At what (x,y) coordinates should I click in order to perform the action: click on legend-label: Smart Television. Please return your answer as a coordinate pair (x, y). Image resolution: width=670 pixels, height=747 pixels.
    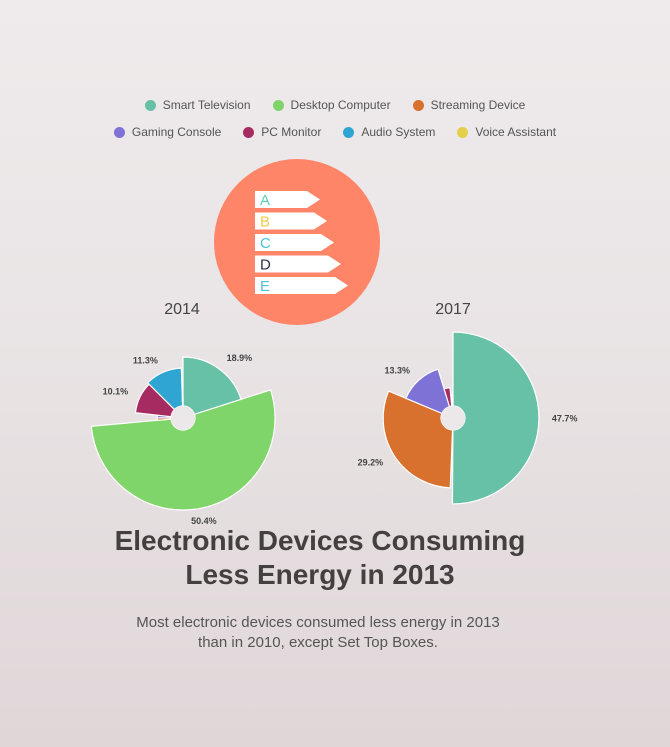
    Looking at the image, I should click on (206, 105).